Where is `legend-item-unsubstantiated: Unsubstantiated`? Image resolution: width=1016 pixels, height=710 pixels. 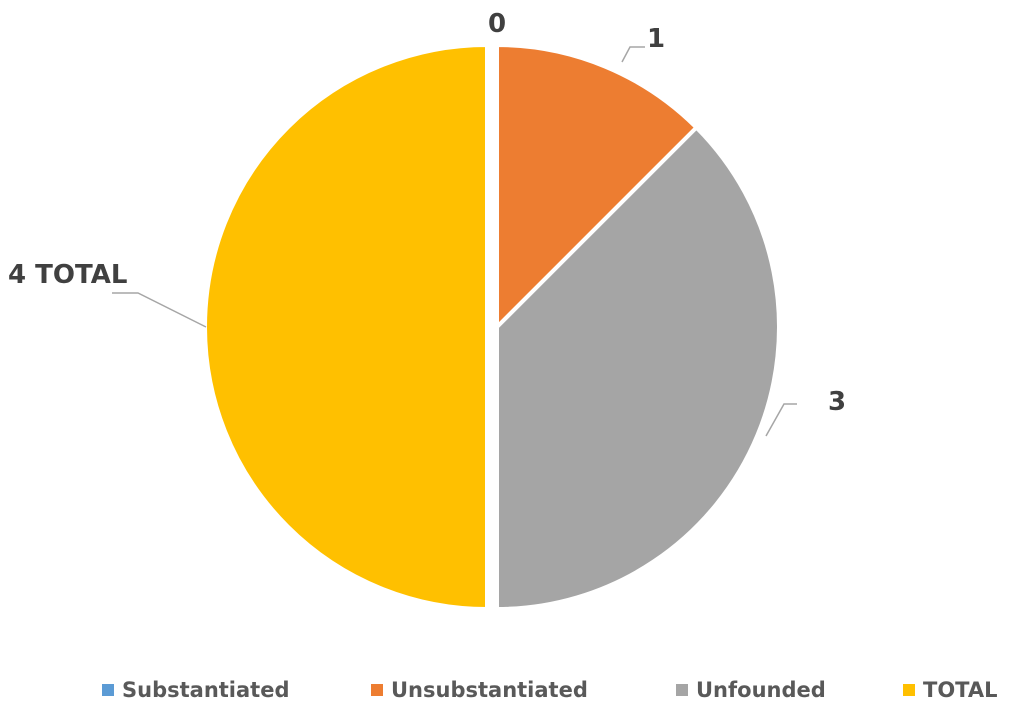 legend-item-unsubstantiated: Unsubstantiated is located at coordinates (479, 690).